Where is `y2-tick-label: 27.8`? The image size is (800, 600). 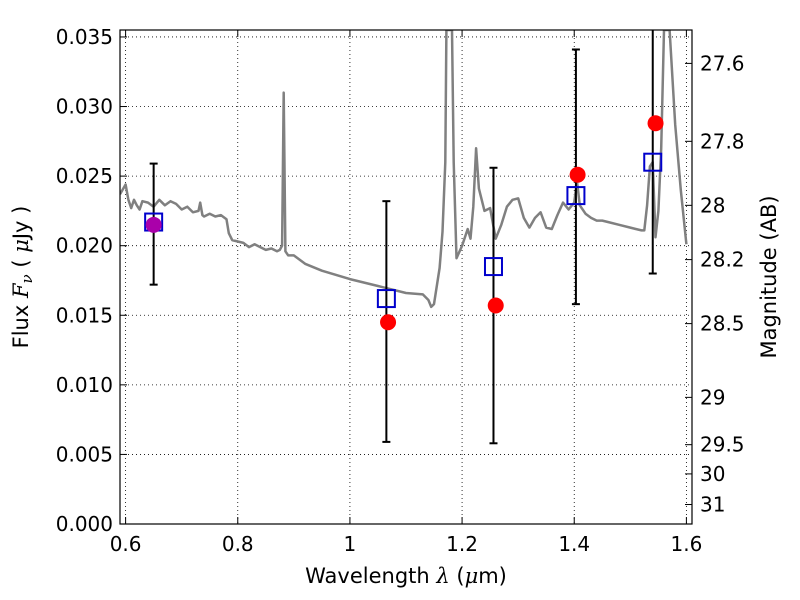 y2-tick-label: 27.8 is located at coordinates (722, 141).